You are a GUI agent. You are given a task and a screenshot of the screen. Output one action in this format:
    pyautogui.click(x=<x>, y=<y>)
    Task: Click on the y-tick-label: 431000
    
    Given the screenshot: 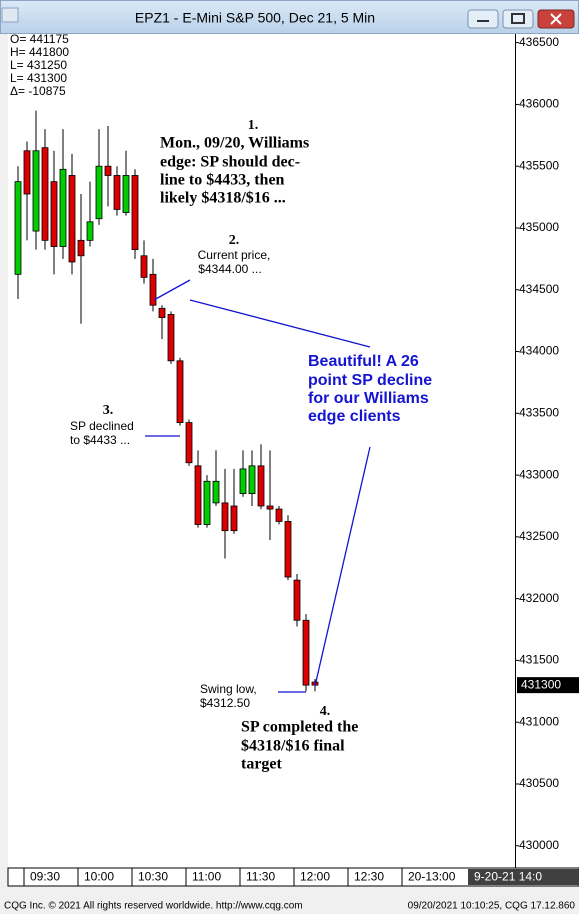 What is the action you would take?
    pyautogui.click(x=539, y=721)
    